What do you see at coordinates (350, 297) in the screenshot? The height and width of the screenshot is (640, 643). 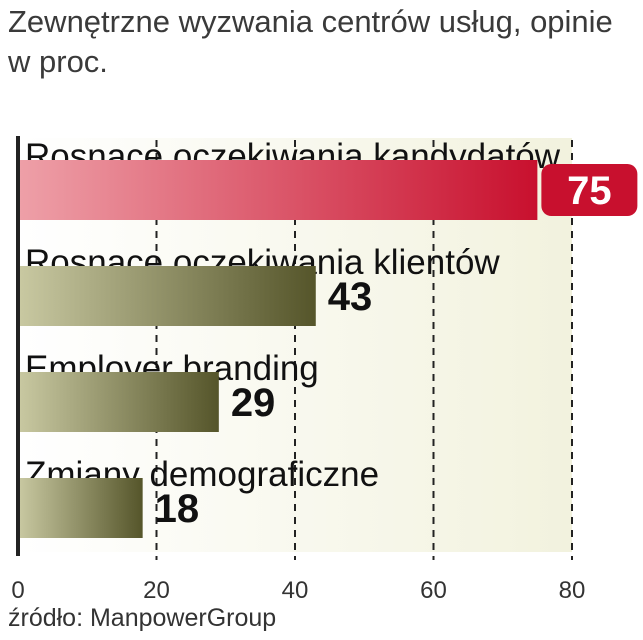 I see `value-label: 43` at bounding box center [350, 297].